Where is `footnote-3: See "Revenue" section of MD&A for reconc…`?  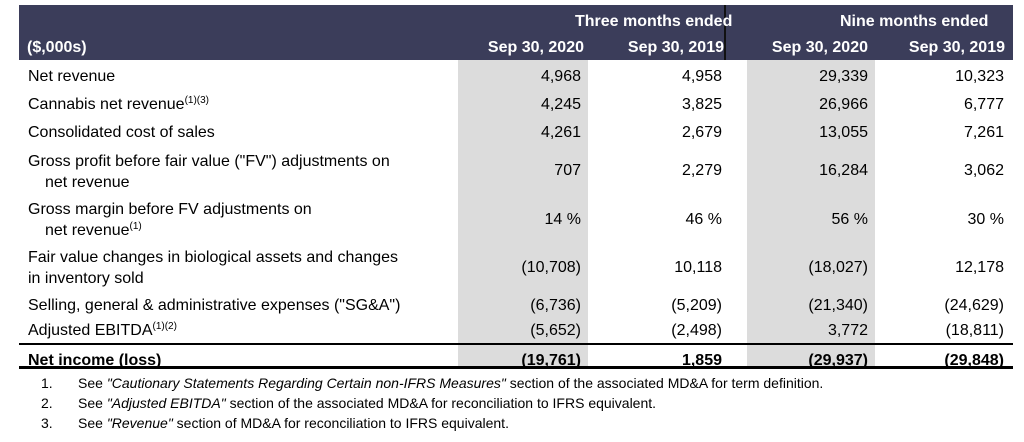
footnote-3: See "Revenue" section of MD&A for reconc… is located at coordinates (293, 423).